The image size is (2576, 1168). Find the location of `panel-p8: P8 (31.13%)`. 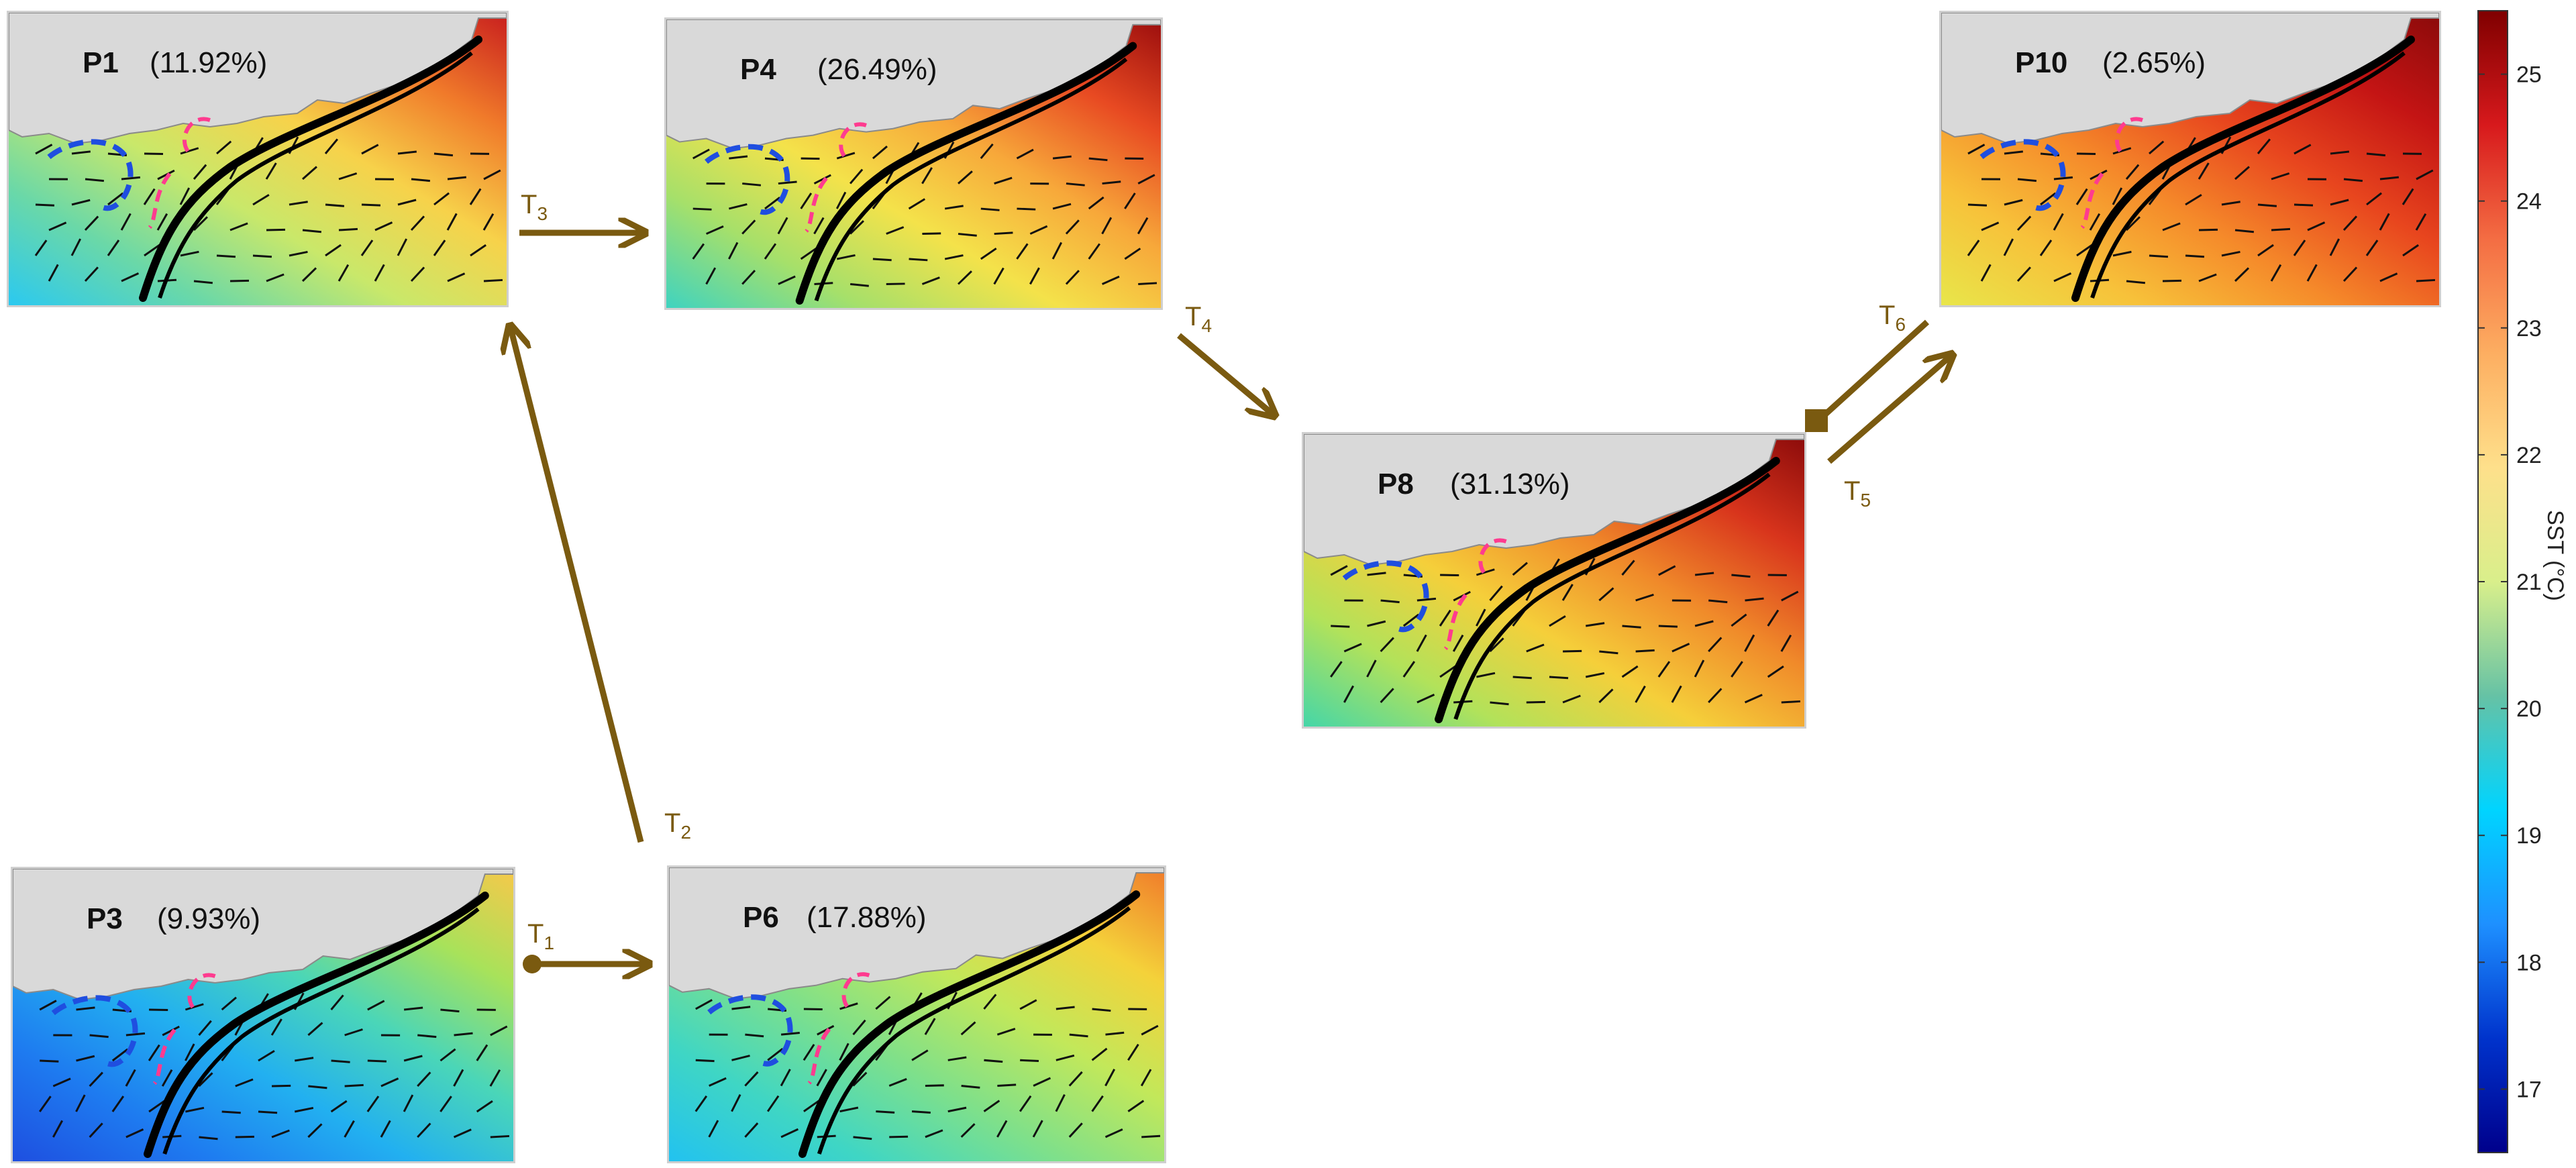

panel-p8: P8 (31.13%) is located at coordinates (1554, 580).